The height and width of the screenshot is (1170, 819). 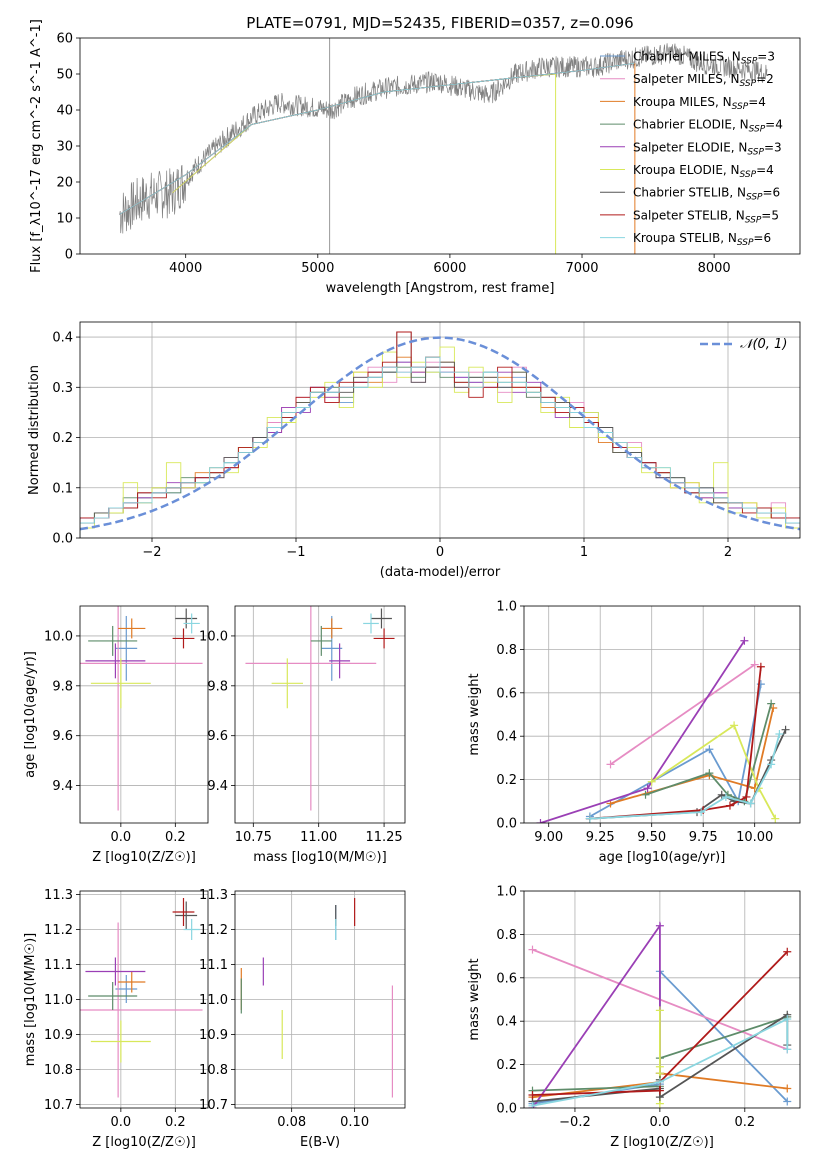 I want to click on legend-nssp: =2, so click(x=765, y=79).